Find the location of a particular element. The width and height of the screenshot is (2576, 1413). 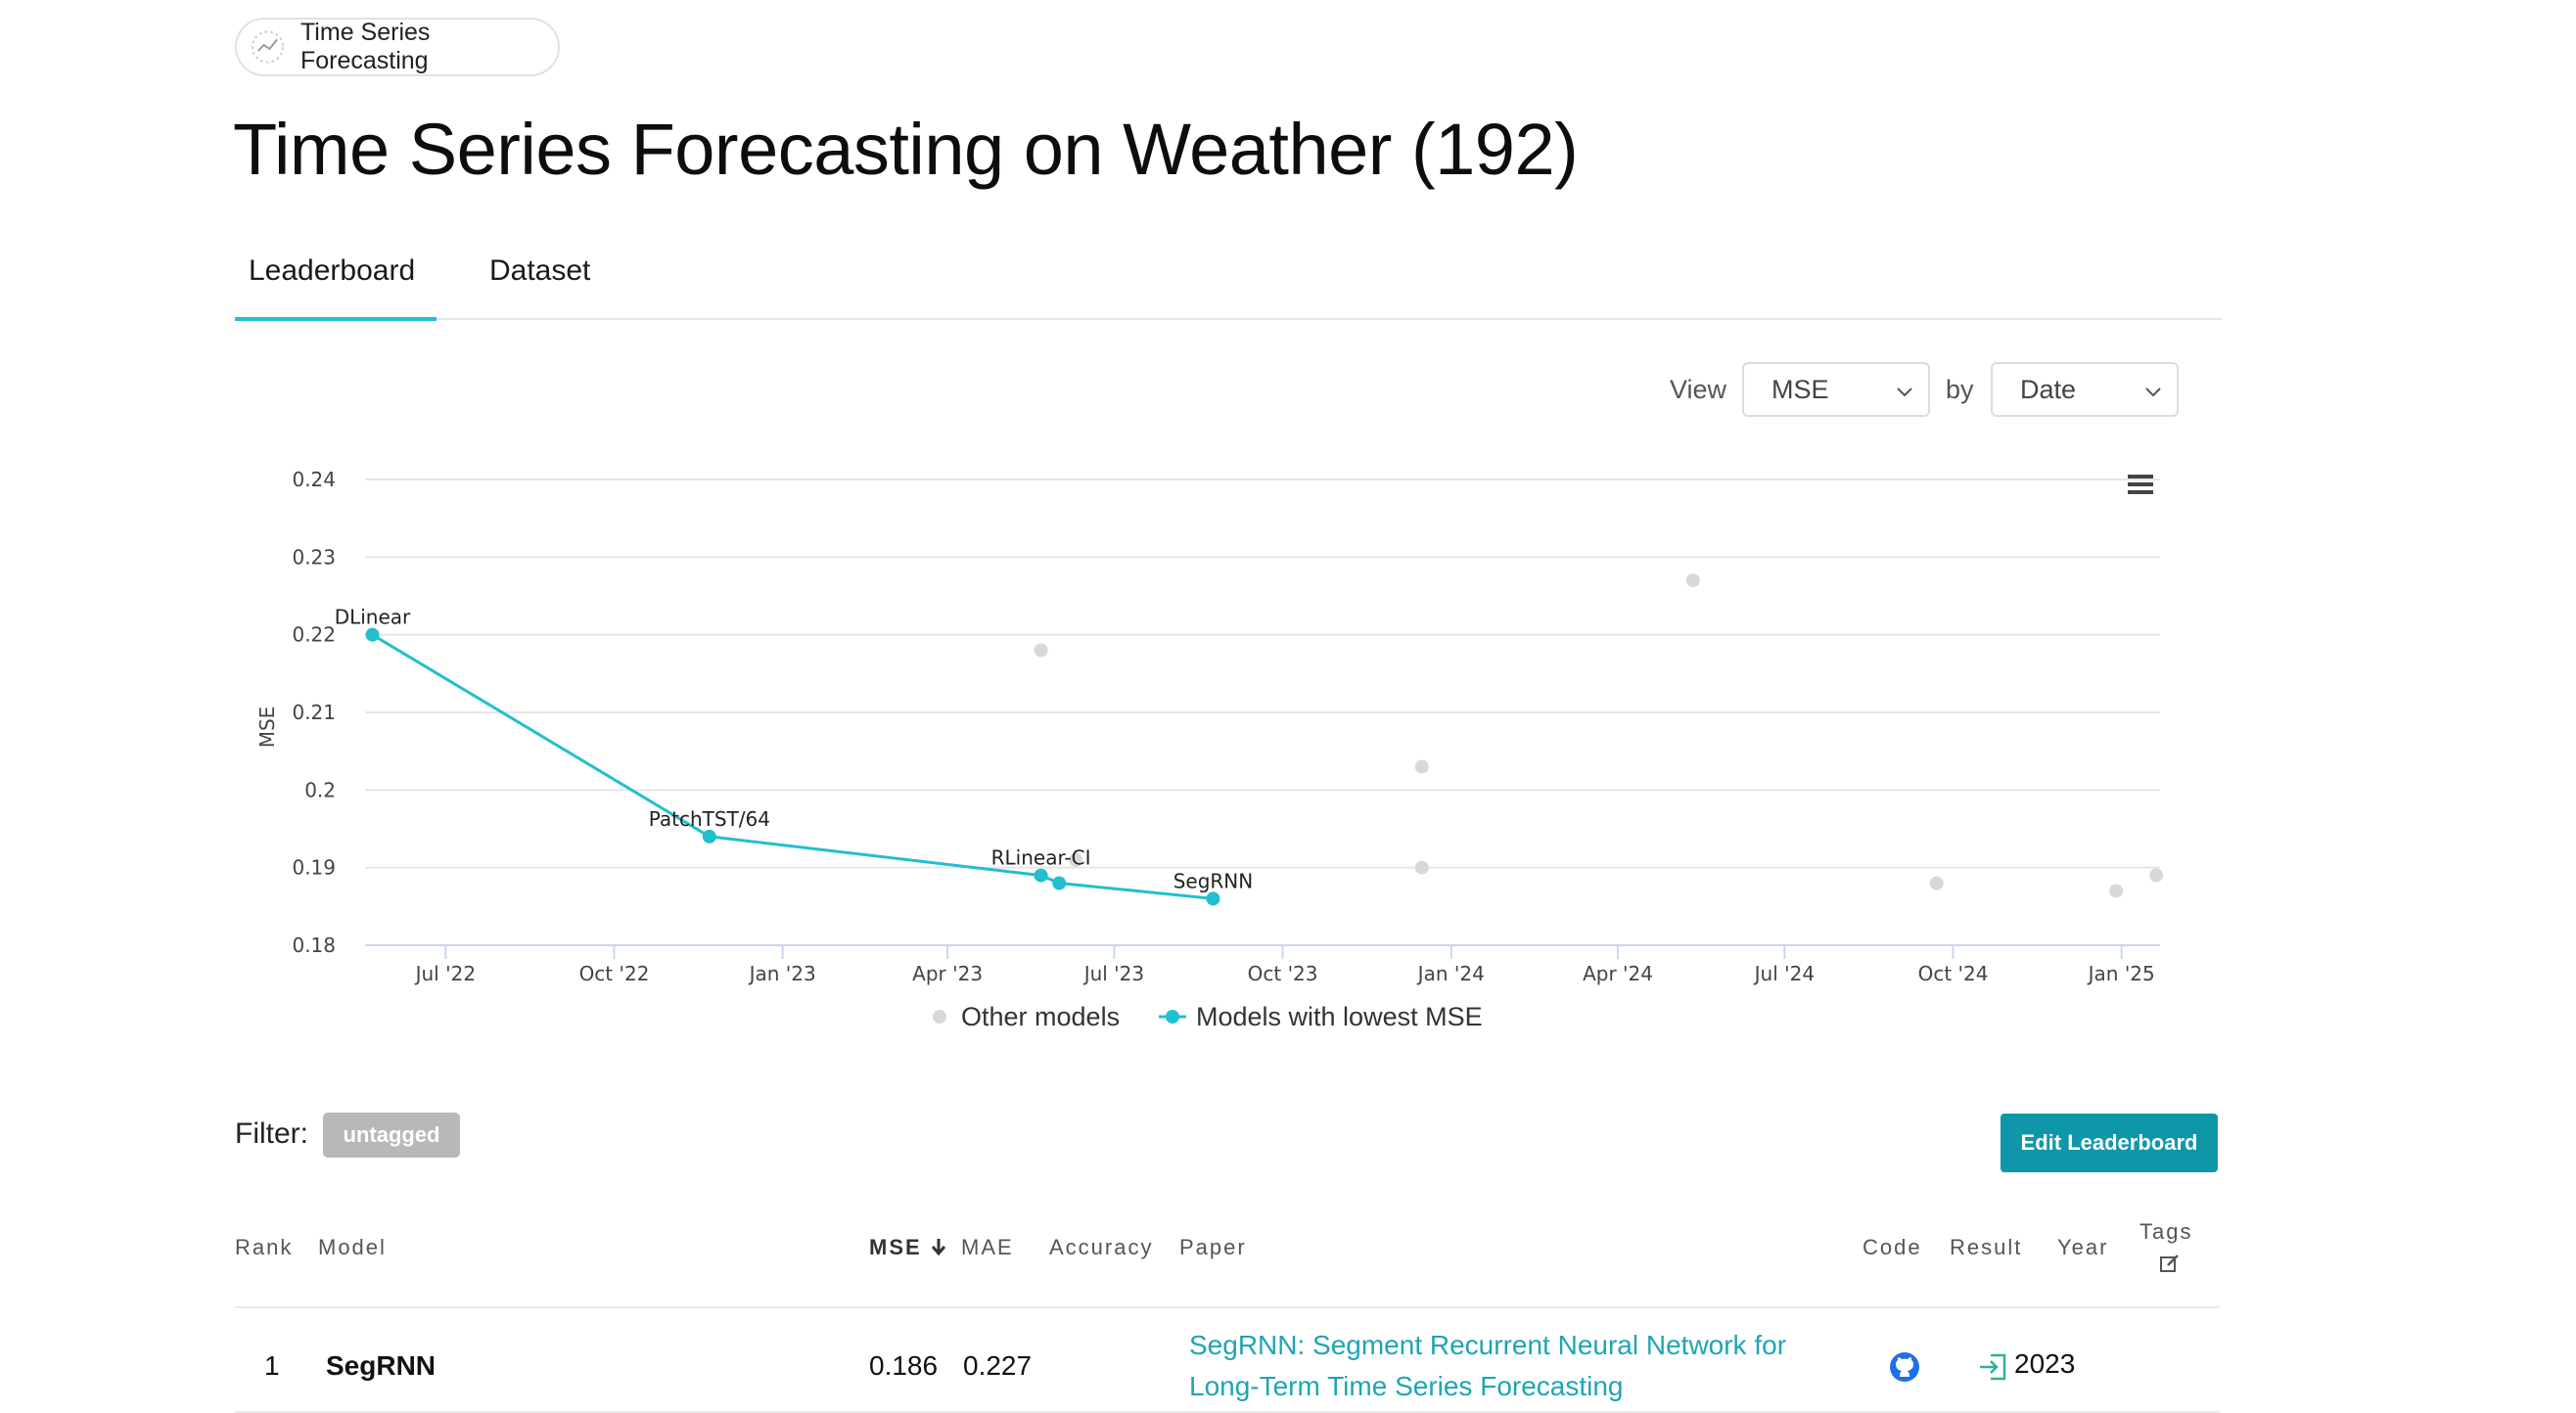

x-tick-label: Apr '23 is located at coordinates (948, 974).